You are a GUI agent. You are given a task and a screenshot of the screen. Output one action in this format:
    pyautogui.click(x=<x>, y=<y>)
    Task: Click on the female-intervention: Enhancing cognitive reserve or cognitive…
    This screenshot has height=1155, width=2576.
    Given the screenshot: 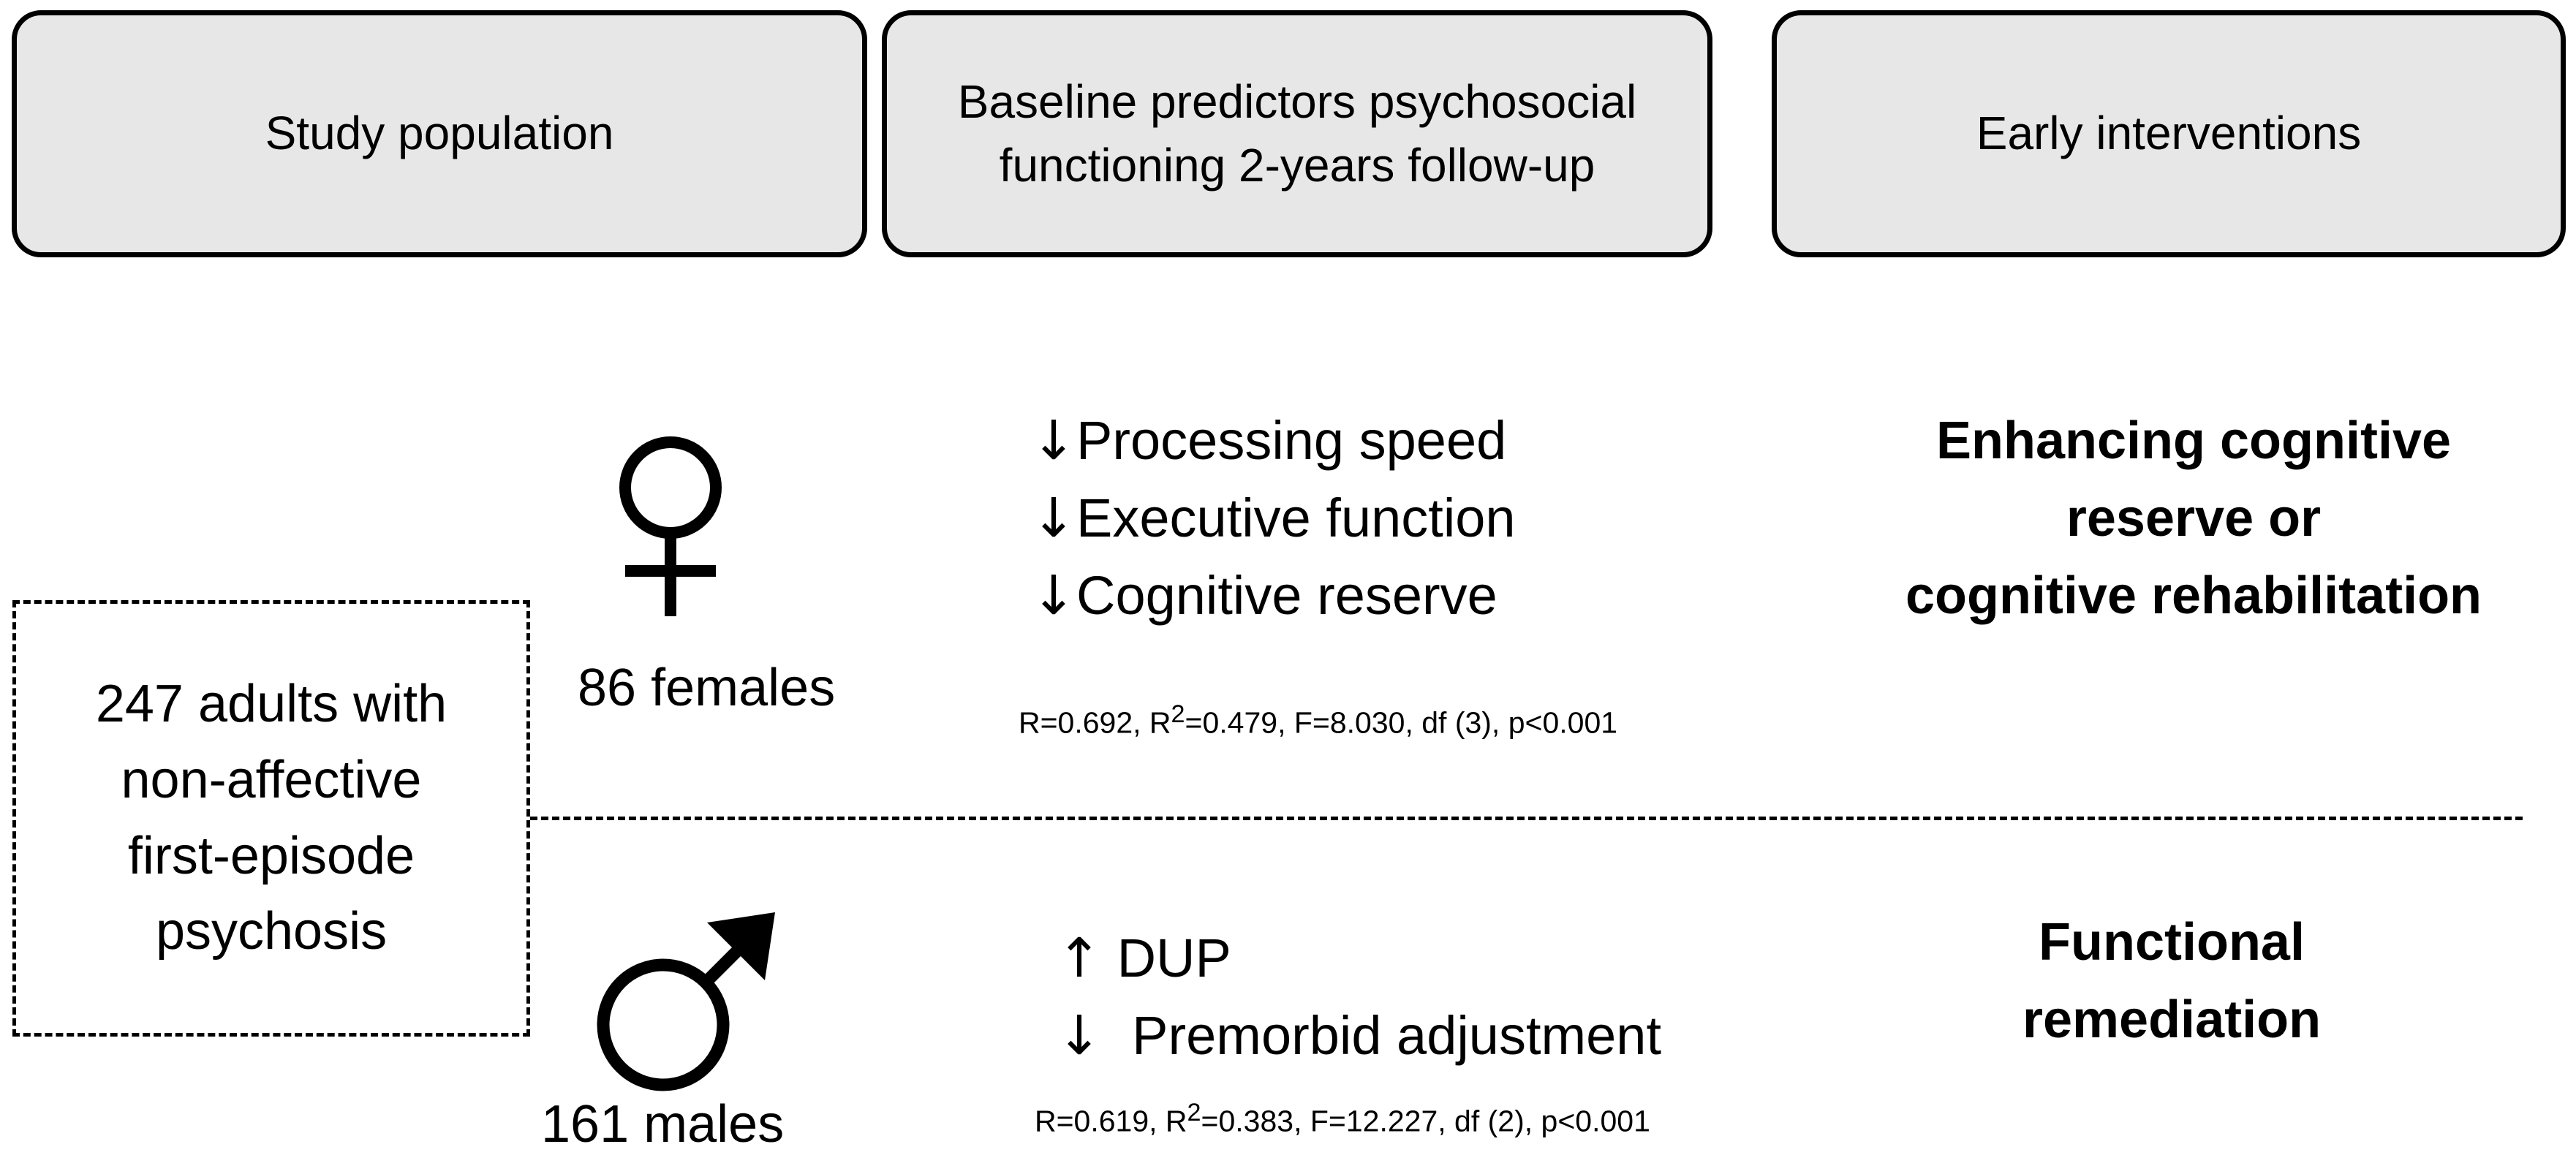 What is the action you would take?
    pyautogui.click(x=2193, y=518)
    